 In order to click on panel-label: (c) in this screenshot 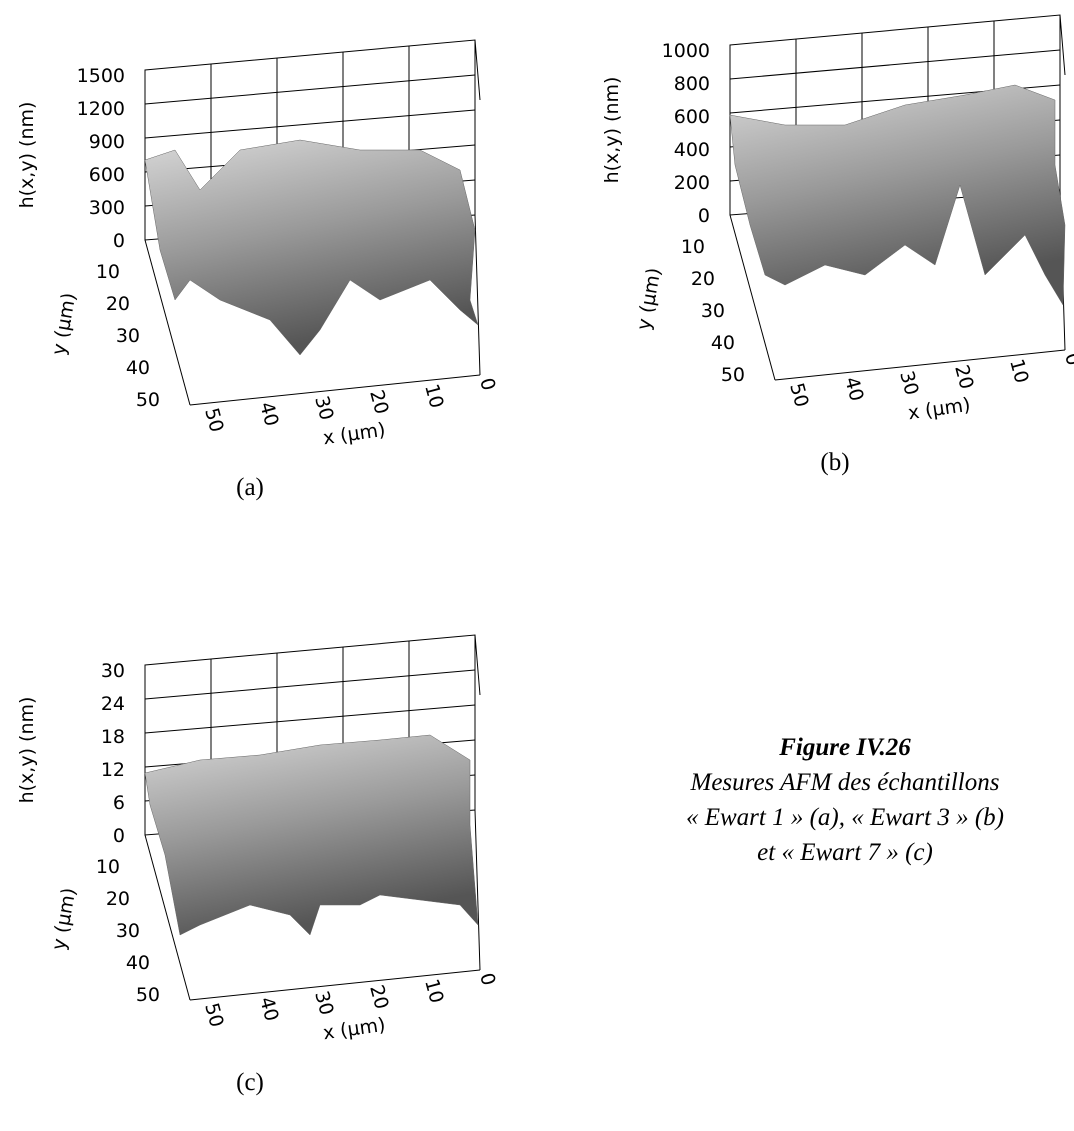, I will do `click(250, 1082)`.